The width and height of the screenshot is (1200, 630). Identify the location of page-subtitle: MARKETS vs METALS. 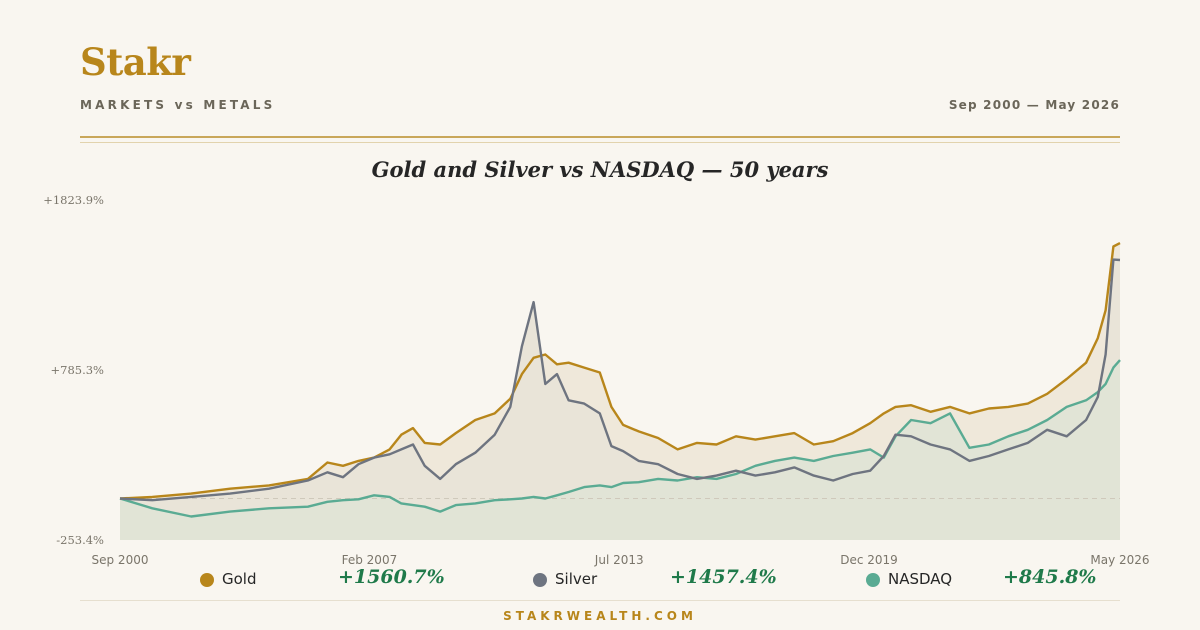
(178, 105).